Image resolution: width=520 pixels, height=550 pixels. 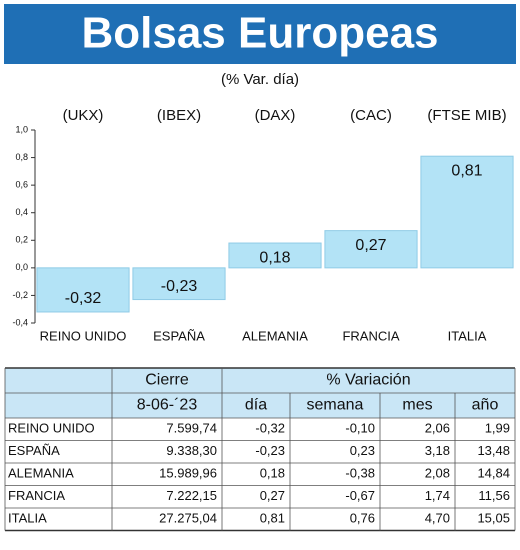 What do you see at coordinates (335, 405) in the screenshot?
I see `table-header: semana` at bounding box center [335, 405].